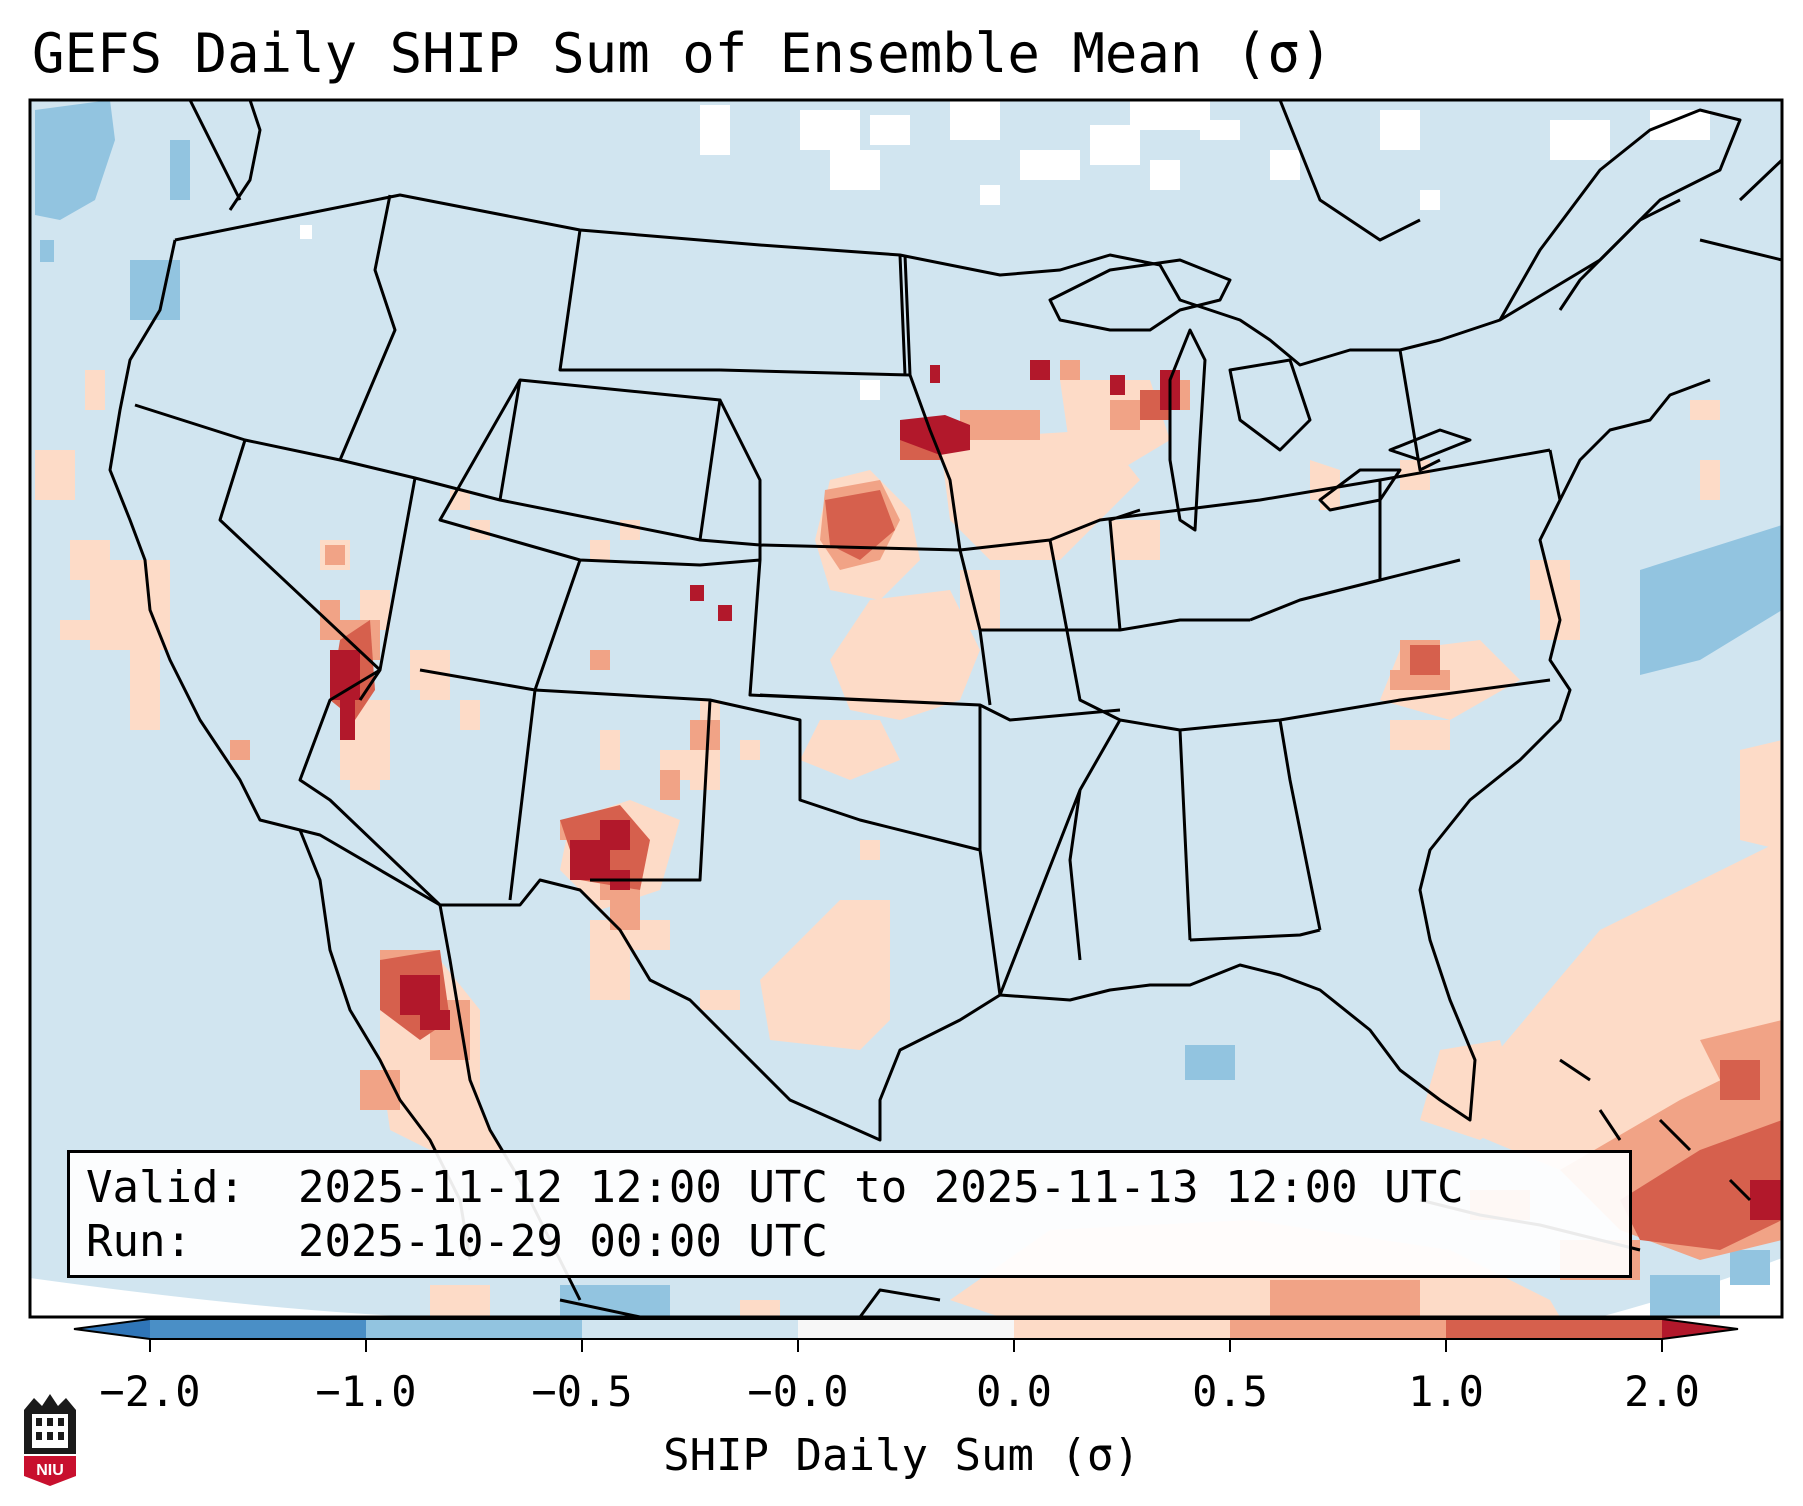 This screenshot has width=1803, height=1506. What do you see at coordinates (225, 1297) in the screenshot?
I see `projection-corner-bottom-left` at bounding box center [225, 1297].